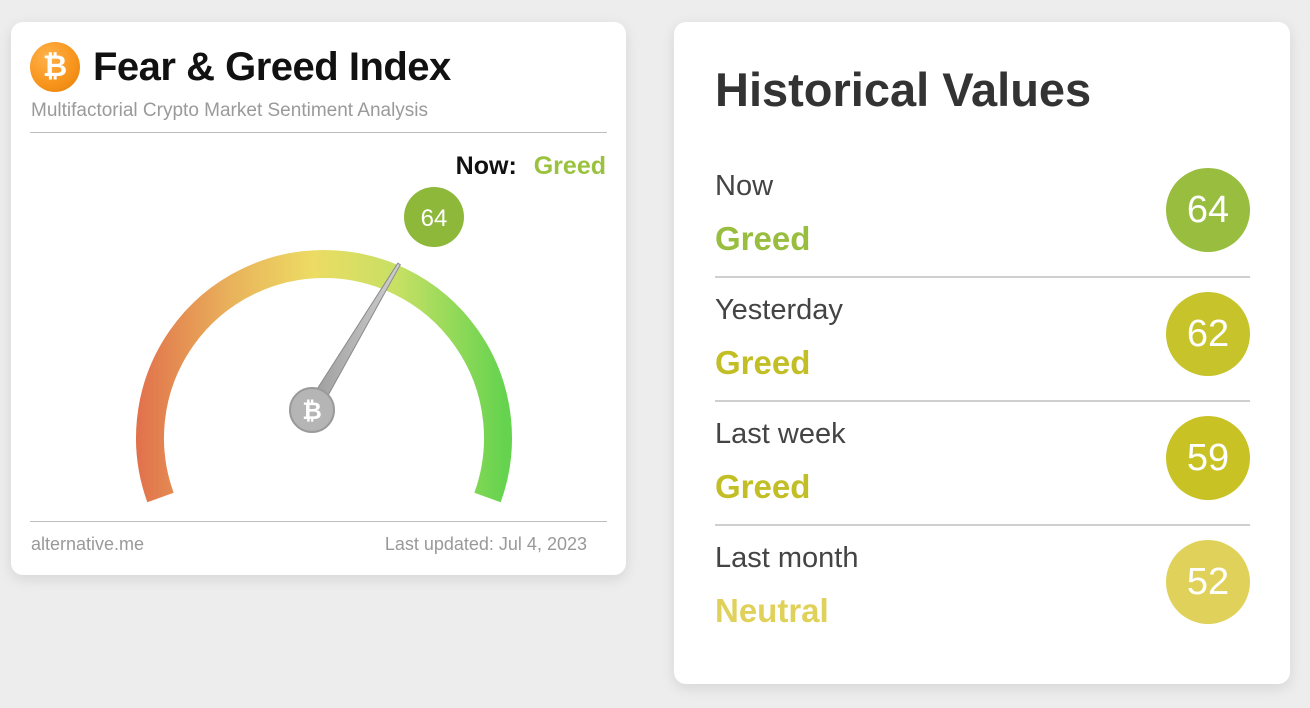  I want to click on now-label: Now:, so click(486, 166).